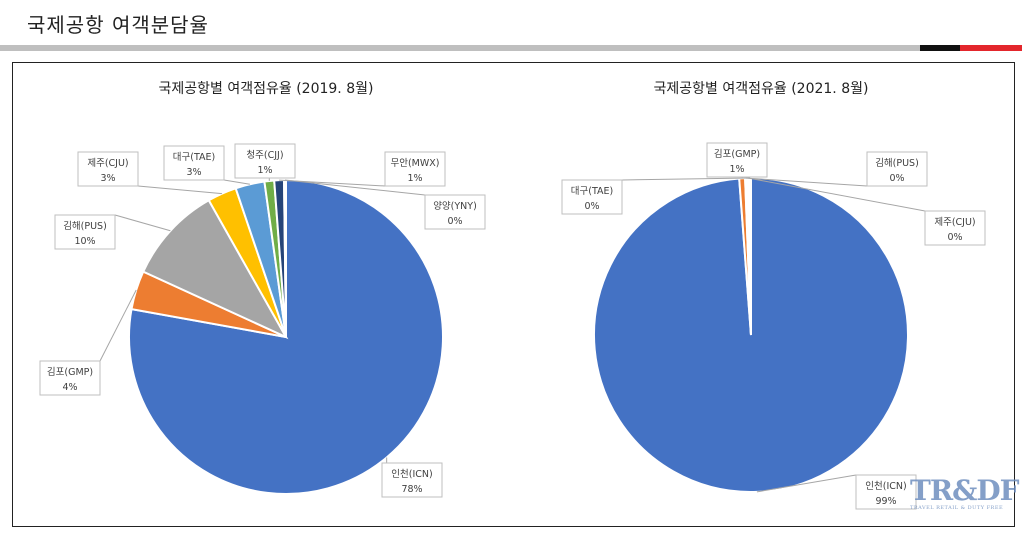 Image resolution: width=1022 pixels, height=537 pixels. What do you see at coordinates (415, 163) in the screenshot?
I see `slice-name-label: 무안(MWX)` at bounding box center [415, 163].